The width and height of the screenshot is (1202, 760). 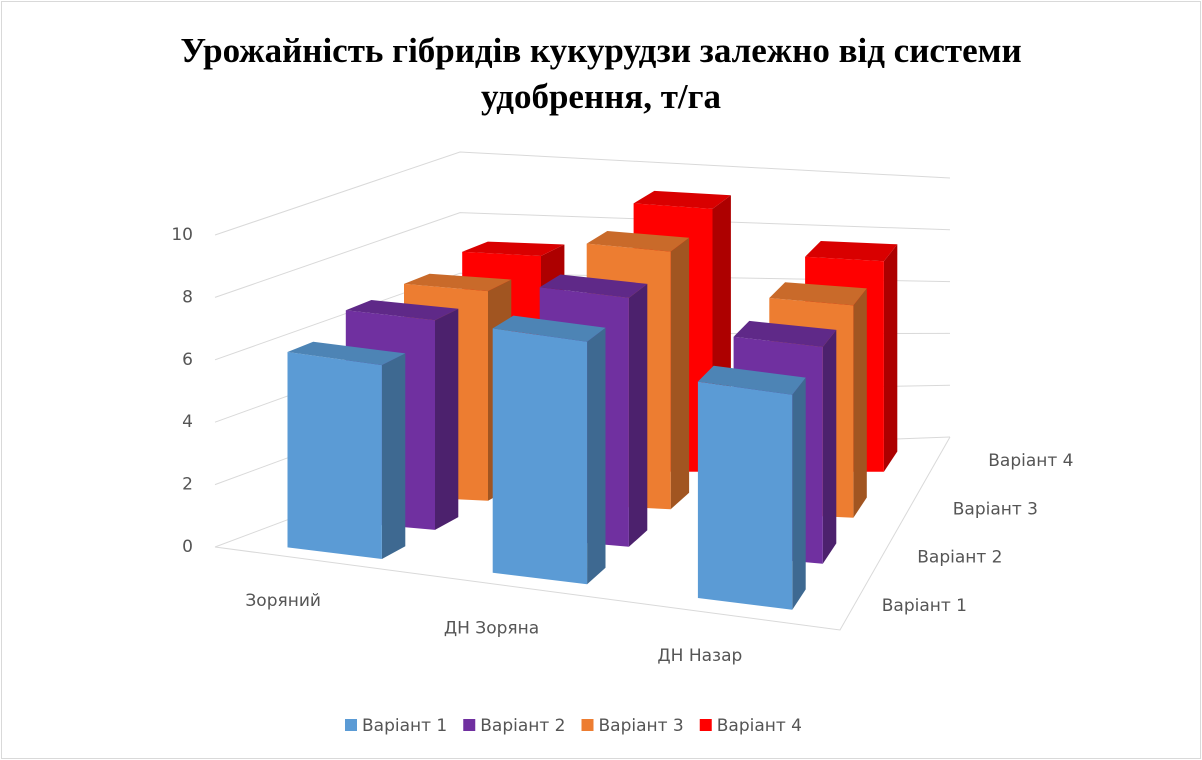 What do you see at coordinates (1030, 461) in the screenshot?
I see `depth-tick-label: Варіант 4` at bounding box center [1030, 461].